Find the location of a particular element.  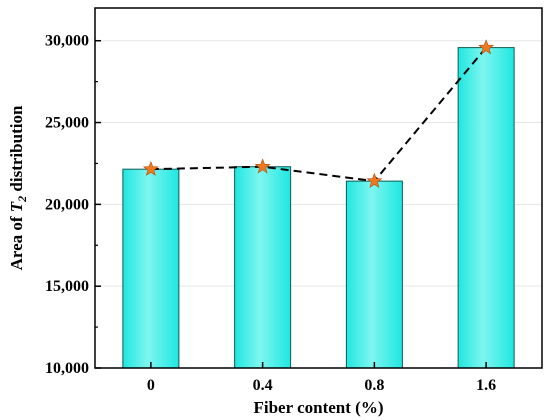

y-tick-label: 15,000 is located at coordinates (67, 286).